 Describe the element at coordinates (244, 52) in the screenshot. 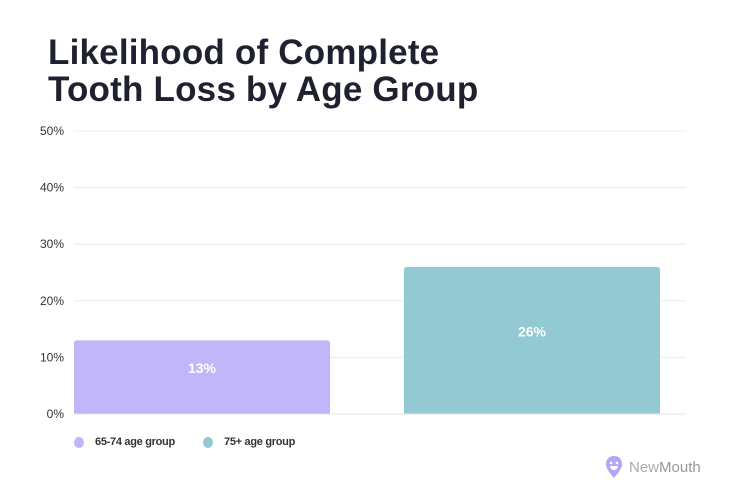

I see `title-line-1: Likelihood of Complete` at that location.